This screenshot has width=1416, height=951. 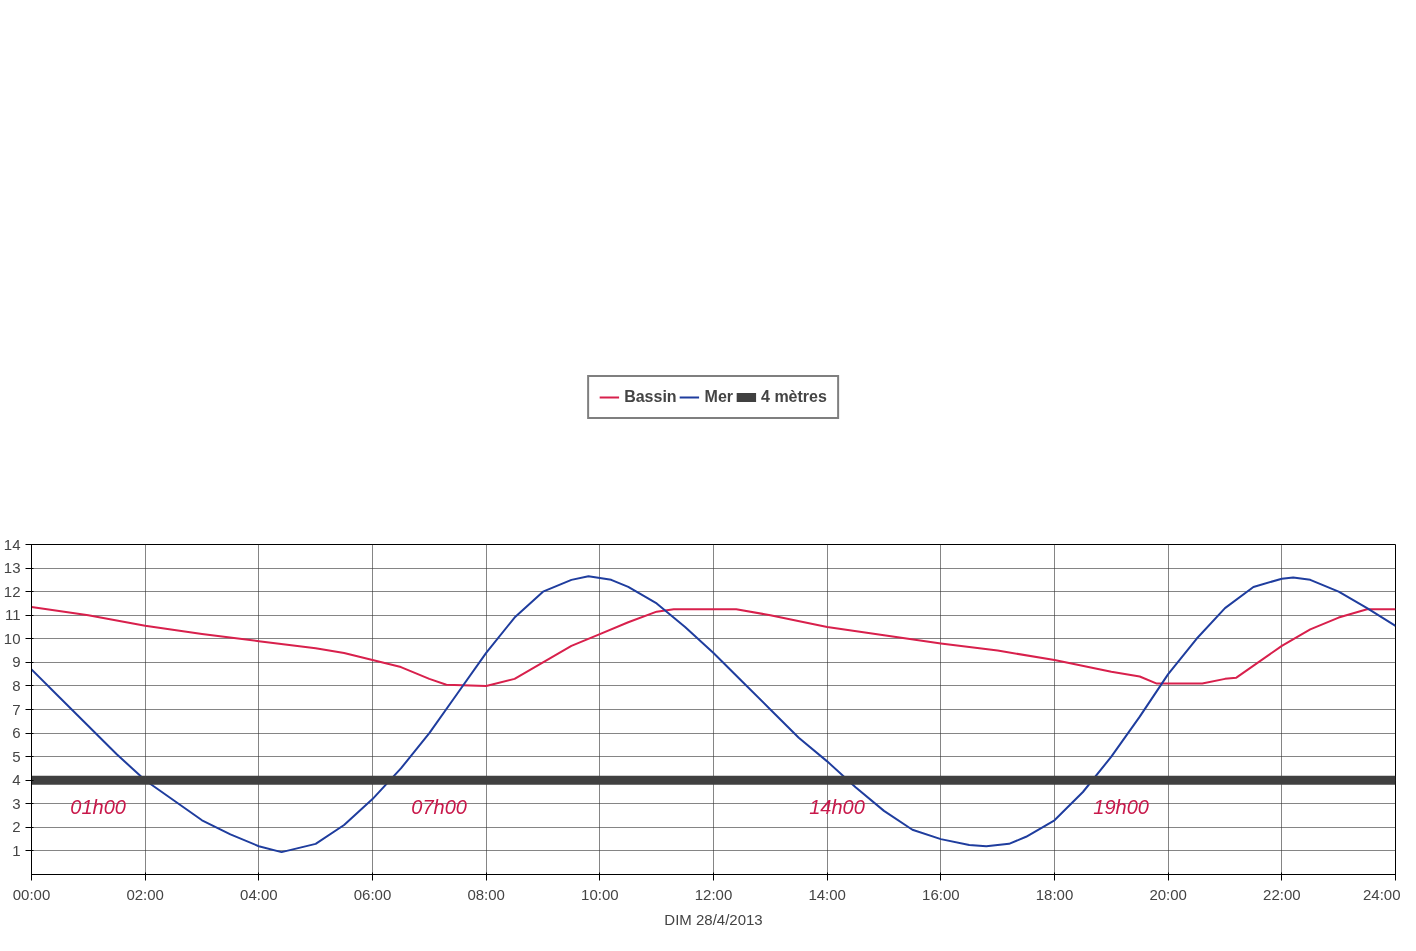 What do you see at coordinates (650, 397) in the screenshot?
I see `legend-label: Bassin` at bounding box center [650, 397].